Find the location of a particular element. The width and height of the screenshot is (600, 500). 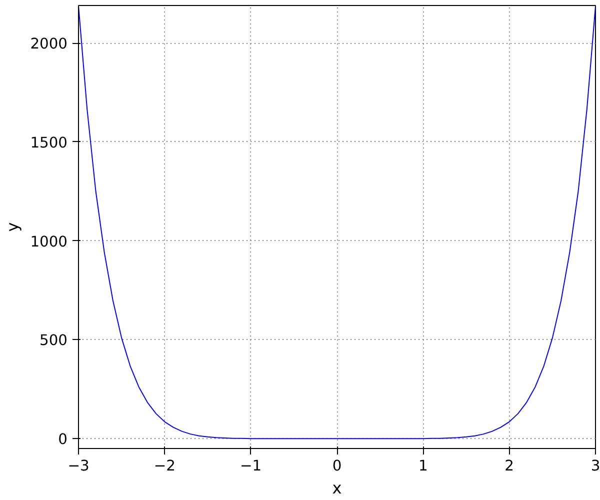

x-tick-label: 3 is located at coordinates (595, 466).